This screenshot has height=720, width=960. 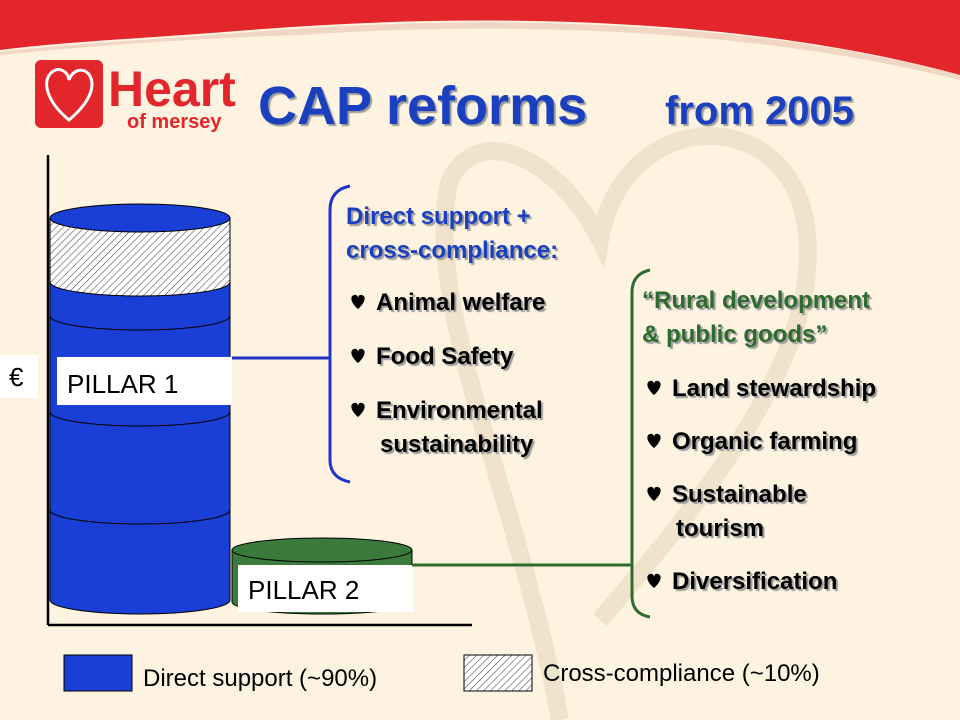 I want to click on logo-tagline: of mersey, so click(x=174, y=122).